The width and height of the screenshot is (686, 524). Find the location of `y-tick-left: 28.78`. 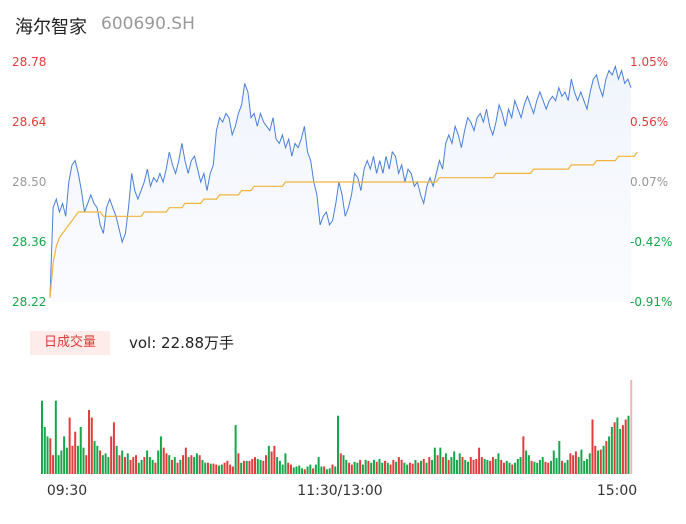

y-tick-left: 28.78 is located at coordinates (29, 62).